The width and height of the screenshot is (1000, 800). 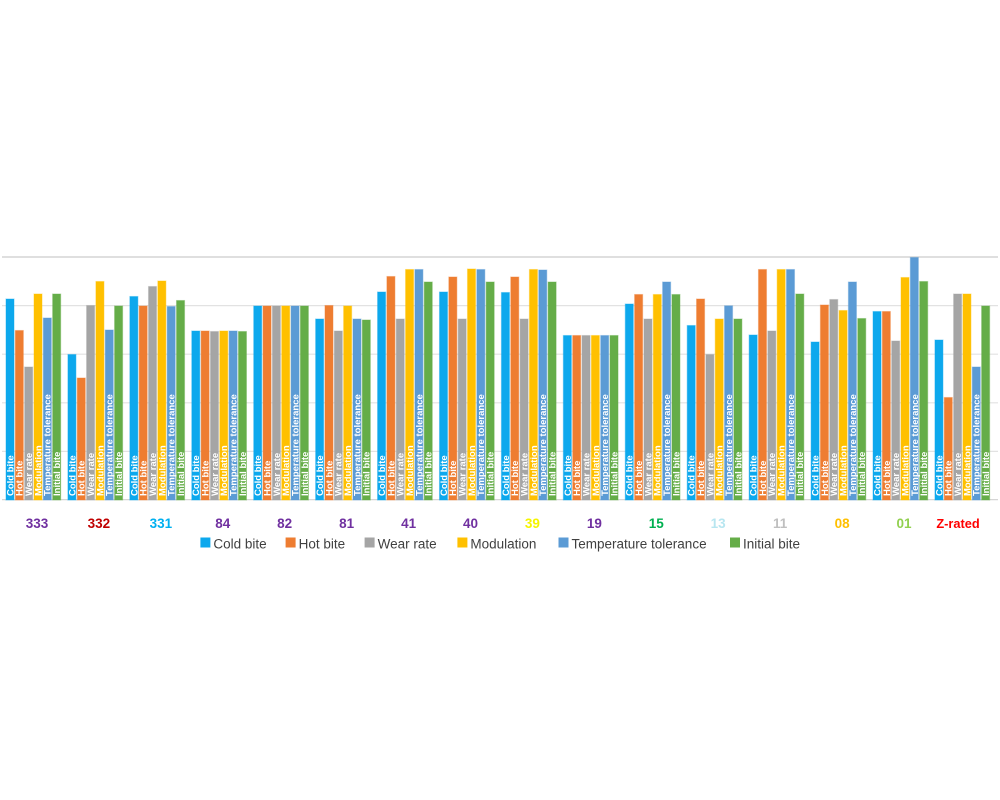 What do you see at coordinates (37, 523) in the screenshot?
I see `svg-text: 333` at bounding box center [37, 523].